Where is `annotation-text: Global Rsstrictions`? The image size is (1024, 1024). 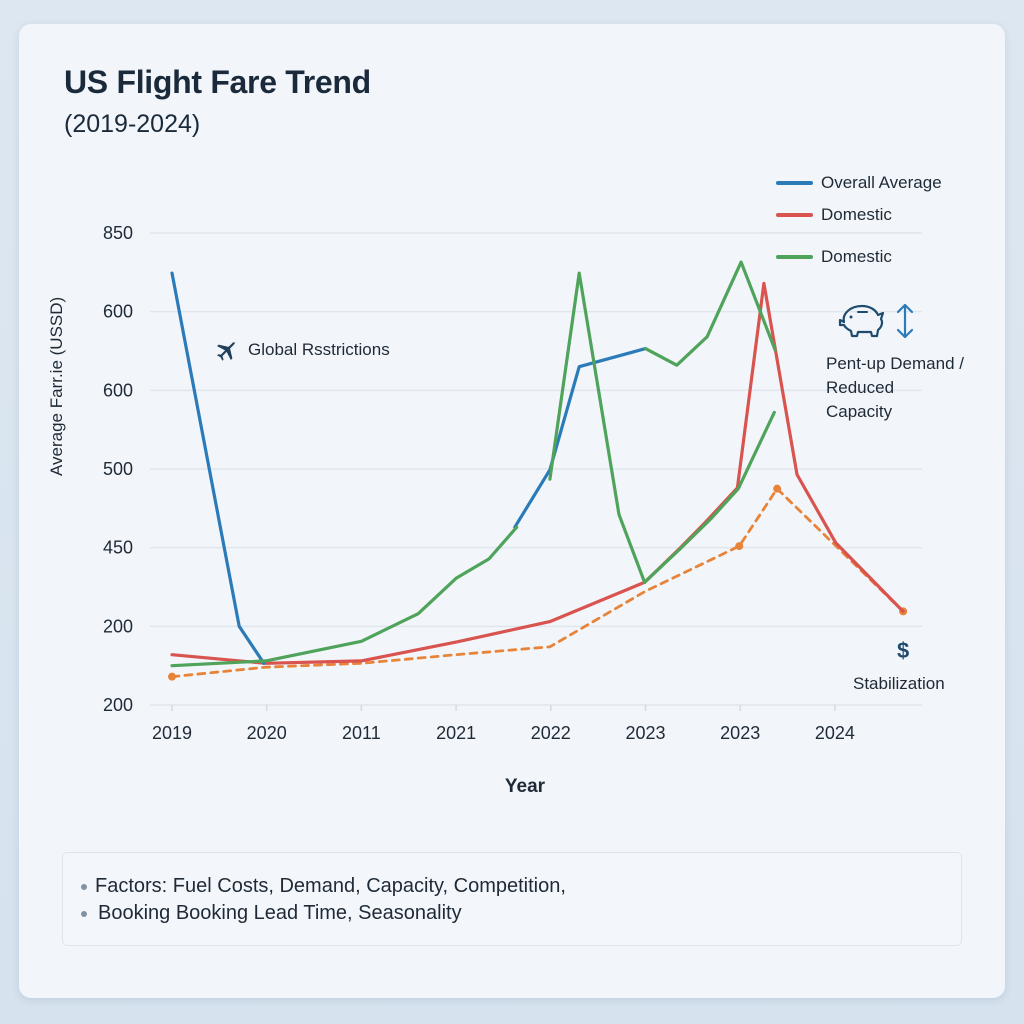 annotation-text: Global Rsstrictions is located at coordinates (319, 349).